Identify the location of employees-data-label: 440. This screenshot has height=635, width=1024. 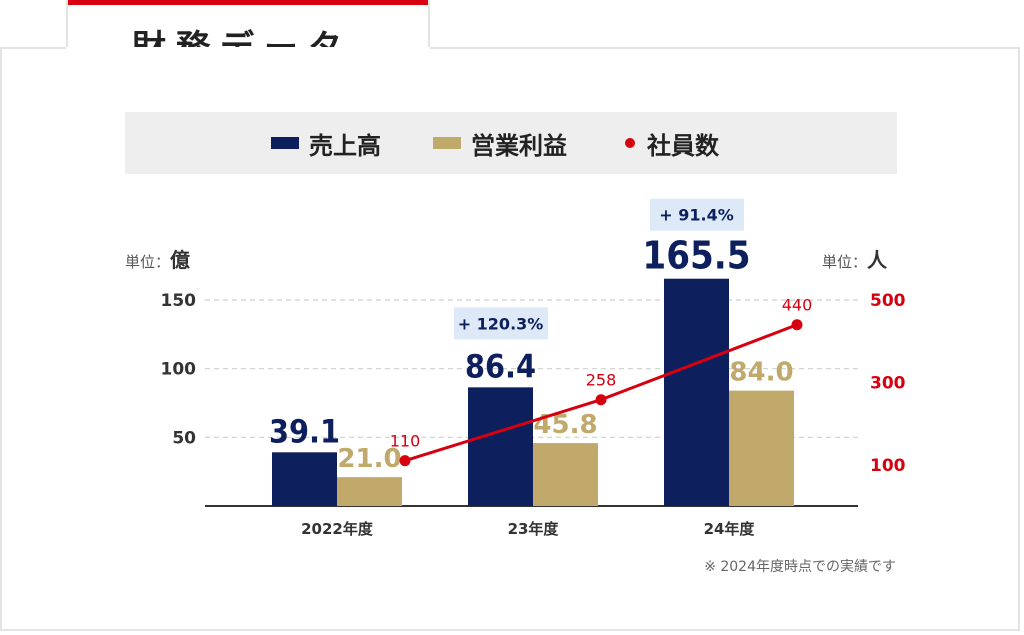
(797, 305).